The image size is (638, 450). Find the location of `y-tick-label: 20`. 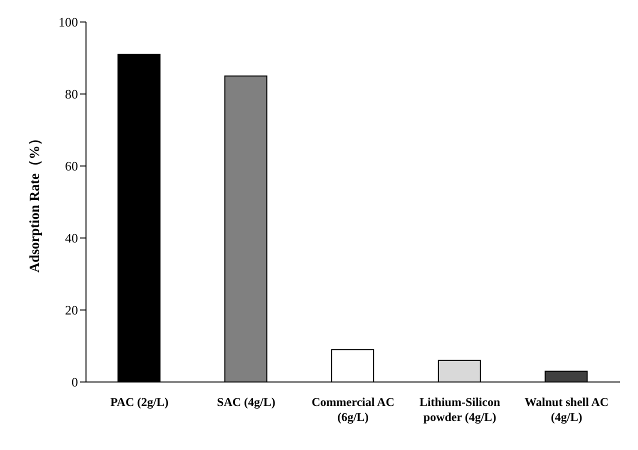

y-tick-label: 20 is located at coordinates (71, 310).